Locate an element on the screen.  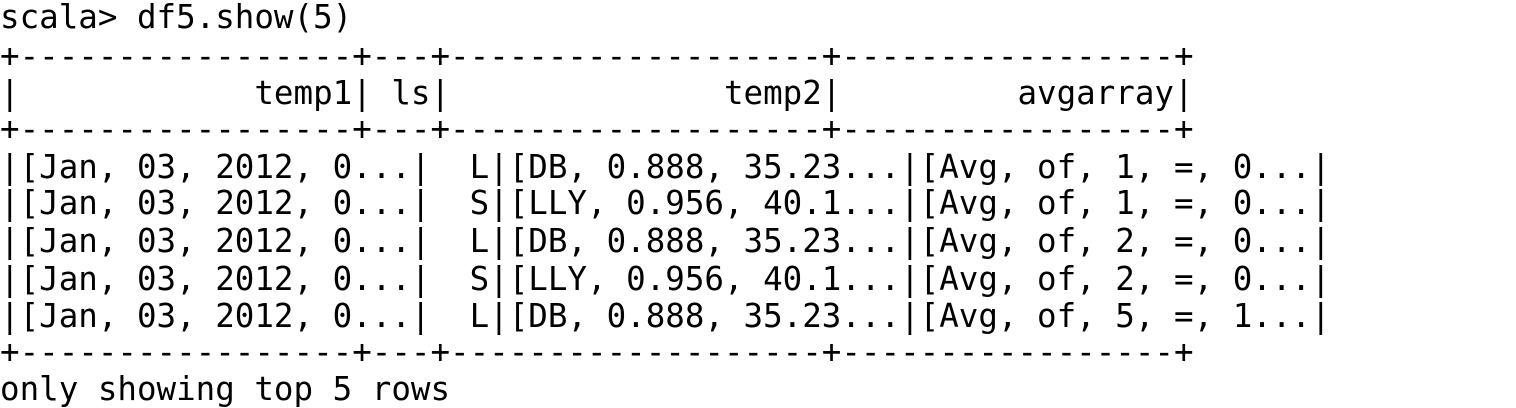
footer-text: only showing top 5 rows is located at coordinates (225, 389).